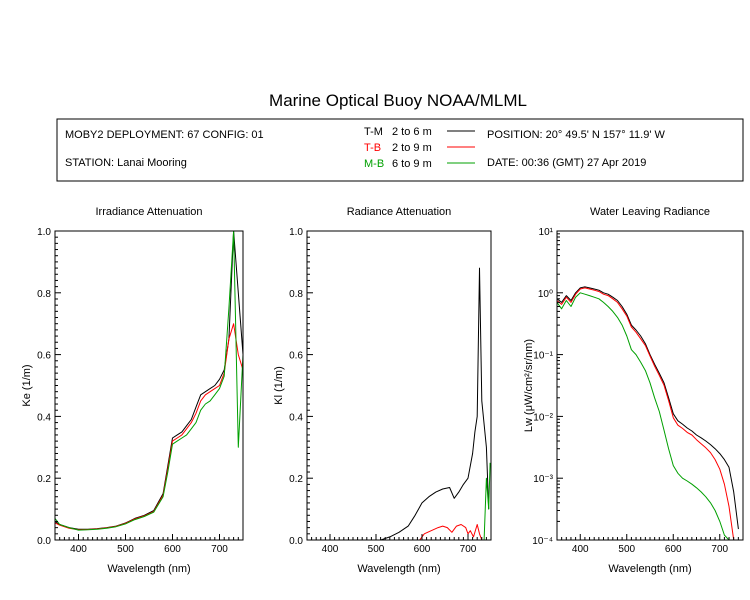  What do you see at coordinates (148, 569) in the screenshot?
I see `irradiance-x-axis-label: Wavelength (nm)` at bounding box center [148, 569].